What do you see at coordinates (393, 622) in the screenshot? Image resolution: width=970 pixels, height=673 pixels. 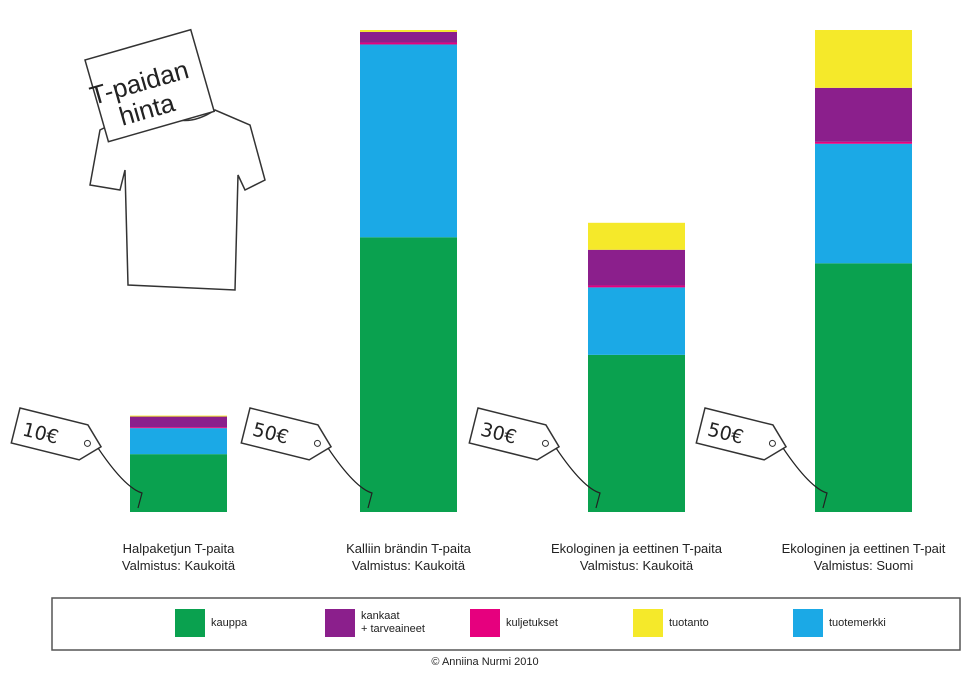 I see `legend-label: kankaat + tarveaineet` at bounding box center [393, 622].